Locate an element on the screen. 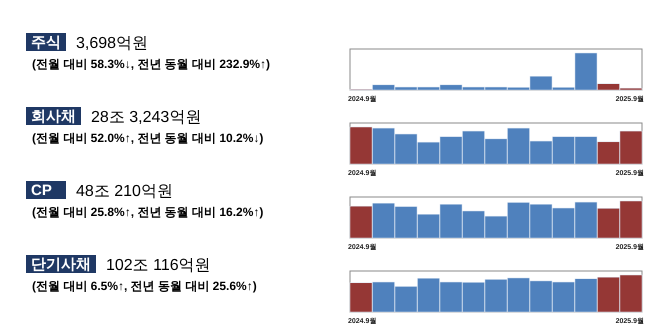 Image resolution: width=658 pixels, height=333 pixels. text: 회사채 is located at coordinates (53, 116).